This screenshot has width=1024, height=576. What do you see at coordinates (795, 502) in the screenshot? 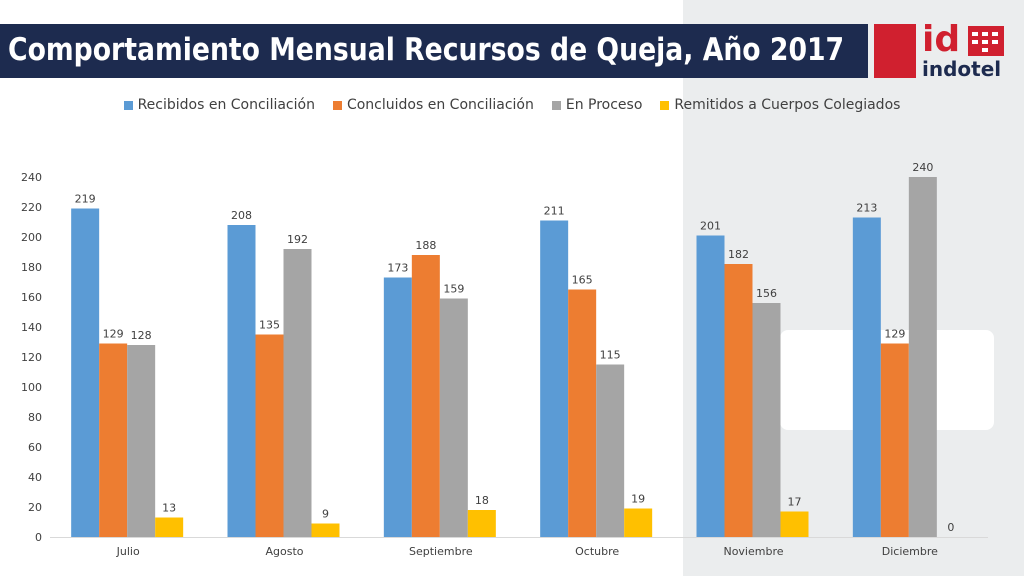
I see `data-label: 17` at bounding box center [795, 502].